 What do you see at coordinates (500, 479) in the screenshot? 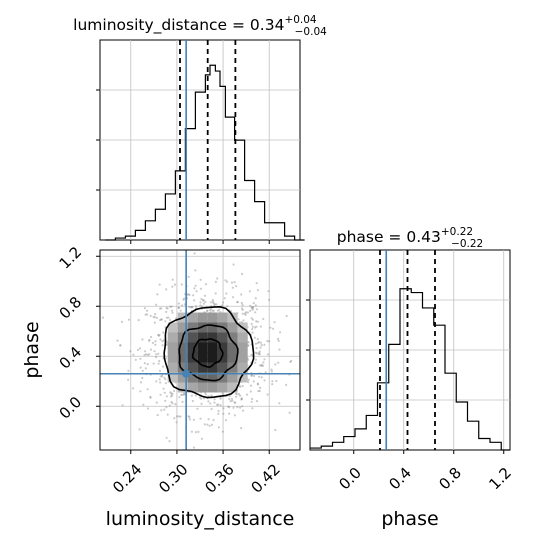
I see `x-tick-label: 1.2` at bounding box center [500, 479].